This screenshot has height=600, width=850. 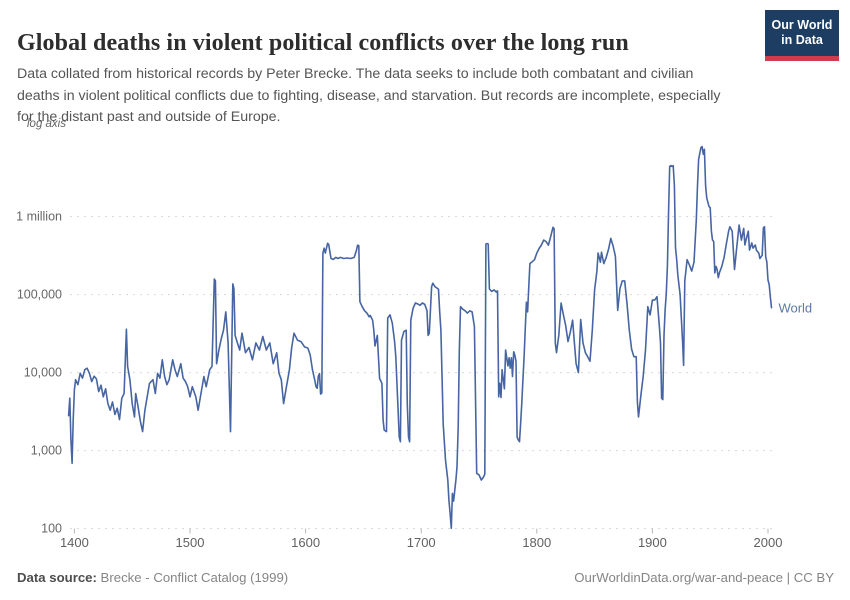 I want to click on x-axis-label-1400: 1400, so click(x=74, y=542).